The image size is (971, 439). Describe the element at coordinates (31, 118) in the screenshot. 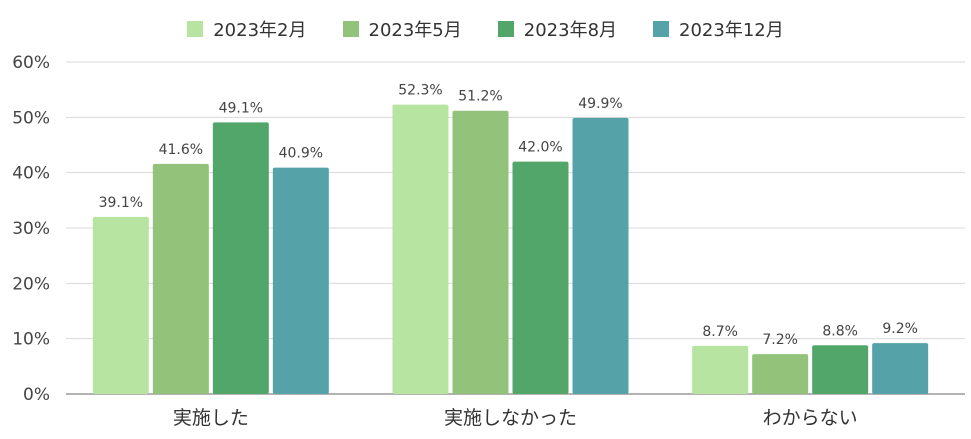

I see `y-tick-label: 50%` at that location.